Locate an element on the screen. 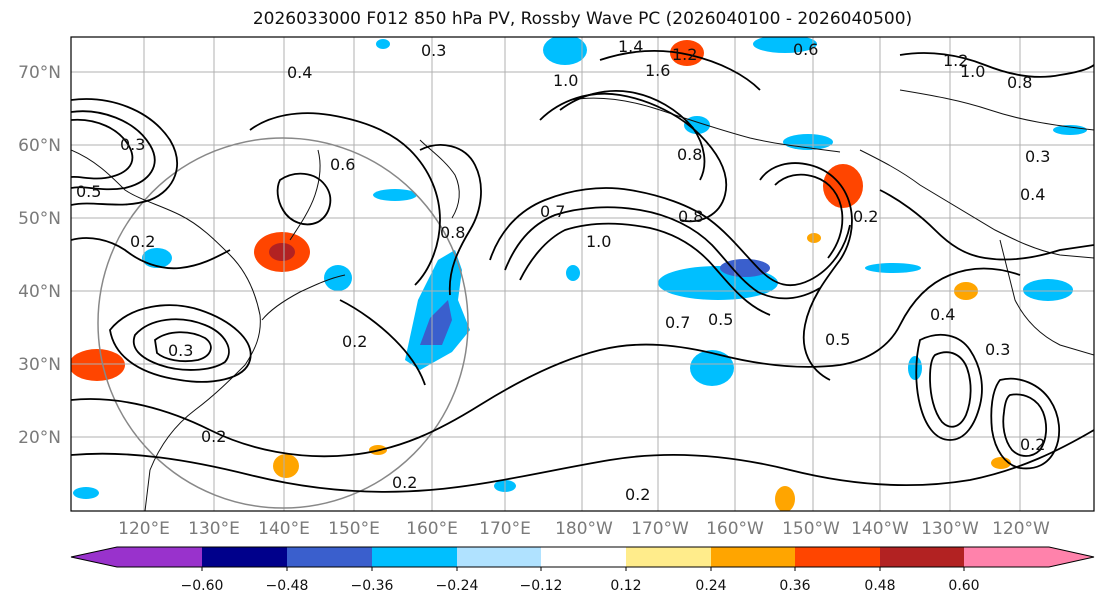 Image resolution: width=1105 pixels, height=604 pixels. lon-label: 170°W is located at coordinates (660, 529).